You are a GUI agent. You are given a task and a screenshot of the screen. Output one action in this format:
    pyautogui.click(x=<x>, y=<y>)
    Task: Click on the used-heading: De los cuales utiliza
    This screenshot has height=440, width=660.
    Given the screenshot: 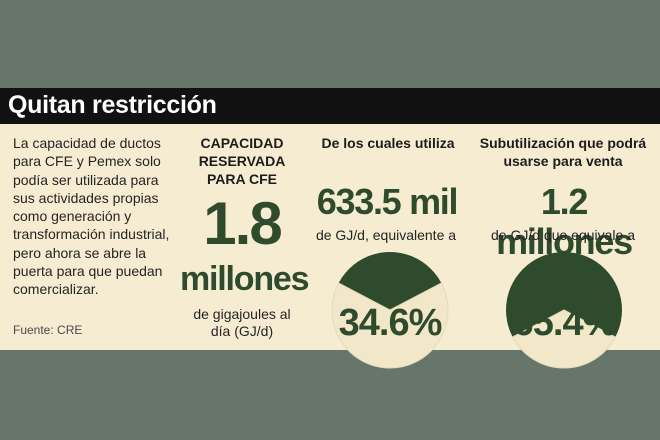 What is the action you would take?
    pyautogui.click(x=388, y=143)
    